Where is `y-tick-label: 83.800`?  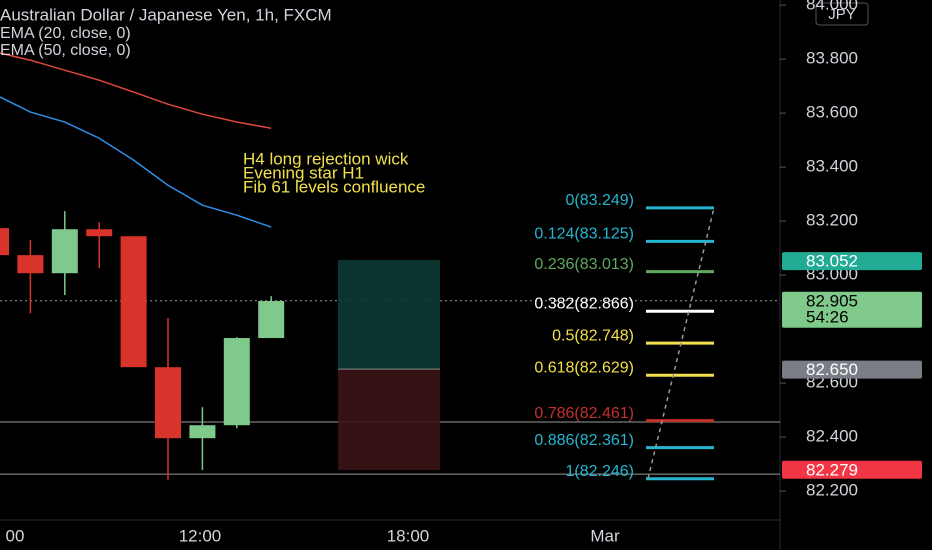
y-tick-label: 83.800 is located at coordinates (832, 58).